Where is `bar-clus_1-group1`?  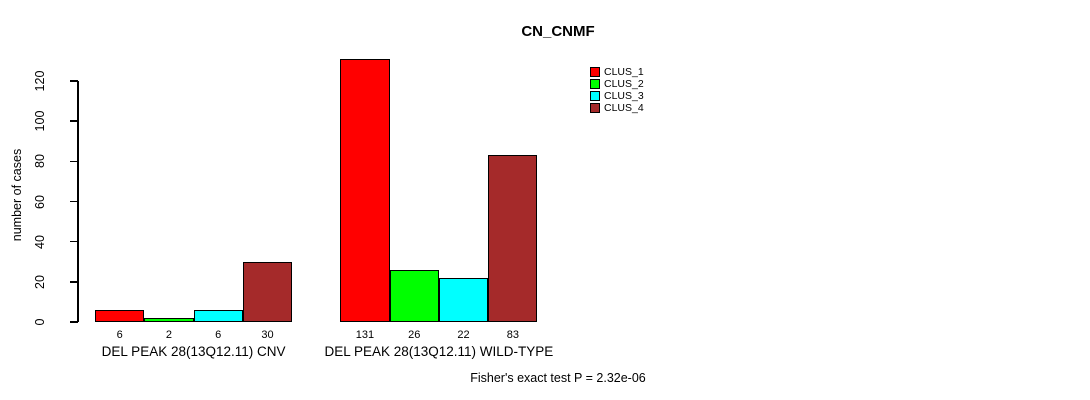 bar-clus_1-group1 is located at coordinates (120, 315).